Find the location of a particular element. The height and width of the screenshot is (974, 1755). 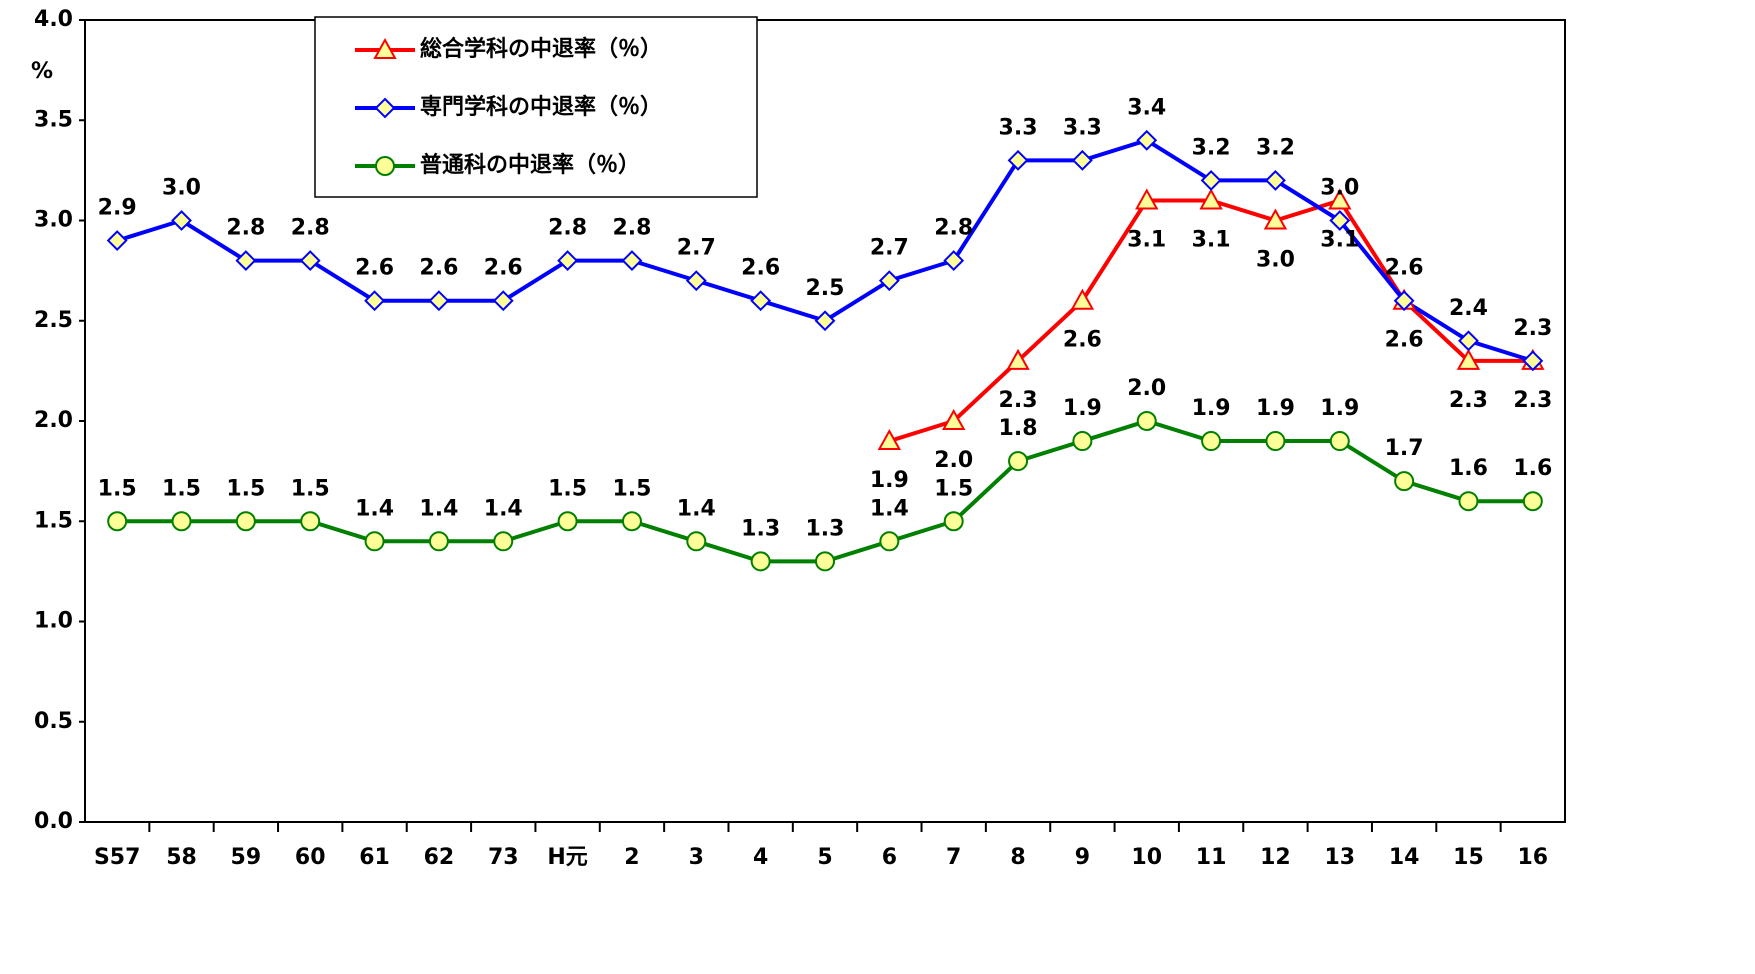

x-tick-label: 4 is located at coordinates (760, 857).